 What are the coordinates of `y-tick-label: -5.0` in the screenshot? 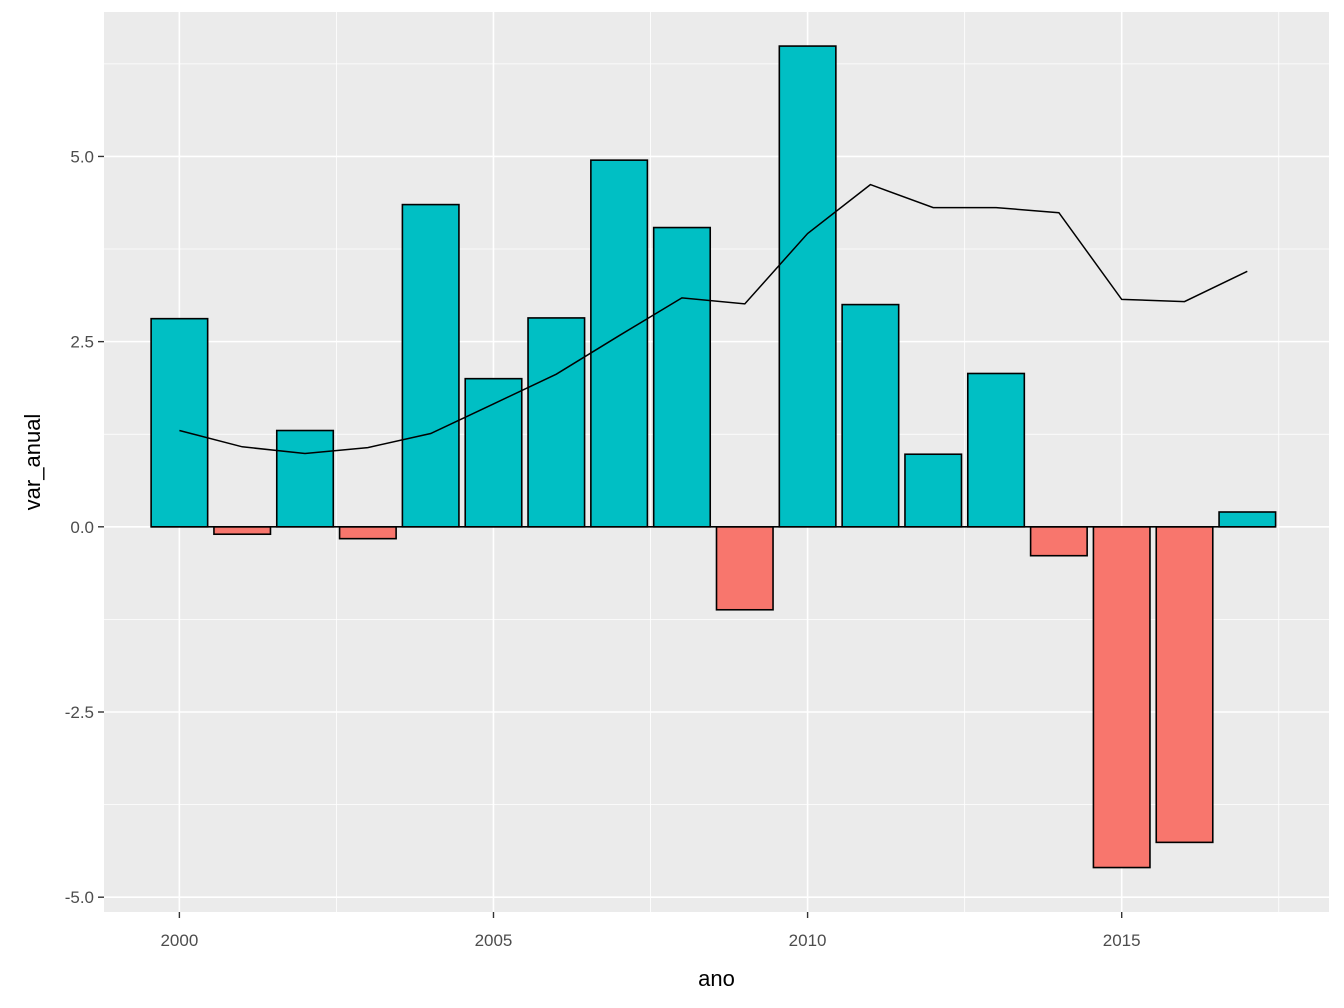 It's located at (79, 897).